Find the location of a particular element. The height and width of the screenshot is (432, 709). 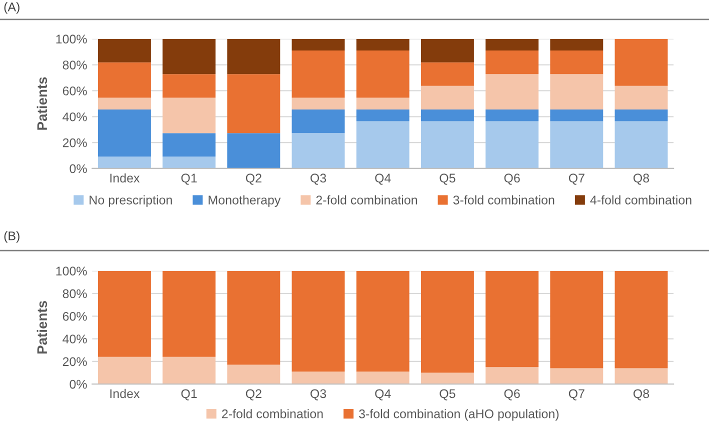

chart-title: (A) is located at coordinates (12, 8).